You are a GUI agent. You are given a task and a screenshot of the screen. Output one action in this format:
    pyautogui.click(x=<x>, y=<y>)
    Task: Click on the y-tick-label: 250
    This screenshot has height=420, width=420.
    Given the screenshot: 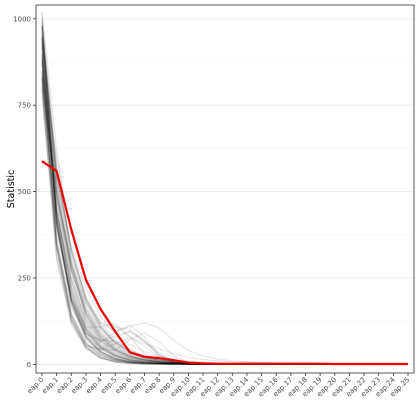 What is the action you would take?
    pyautogui.click(x=24, y=278)
    